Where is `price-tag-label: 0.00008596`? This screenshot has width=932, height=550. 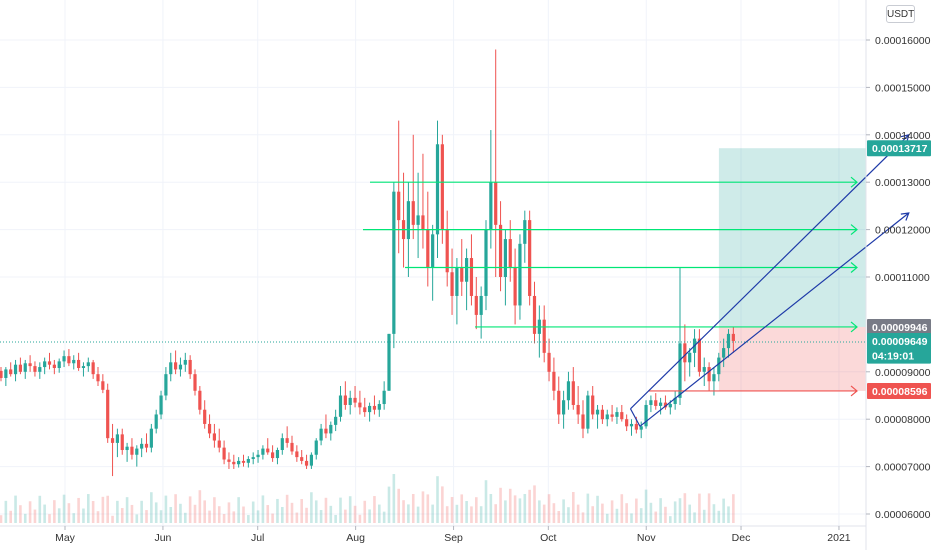 price-tag-label: 0.00008596 is located at coordinates (900, 392).